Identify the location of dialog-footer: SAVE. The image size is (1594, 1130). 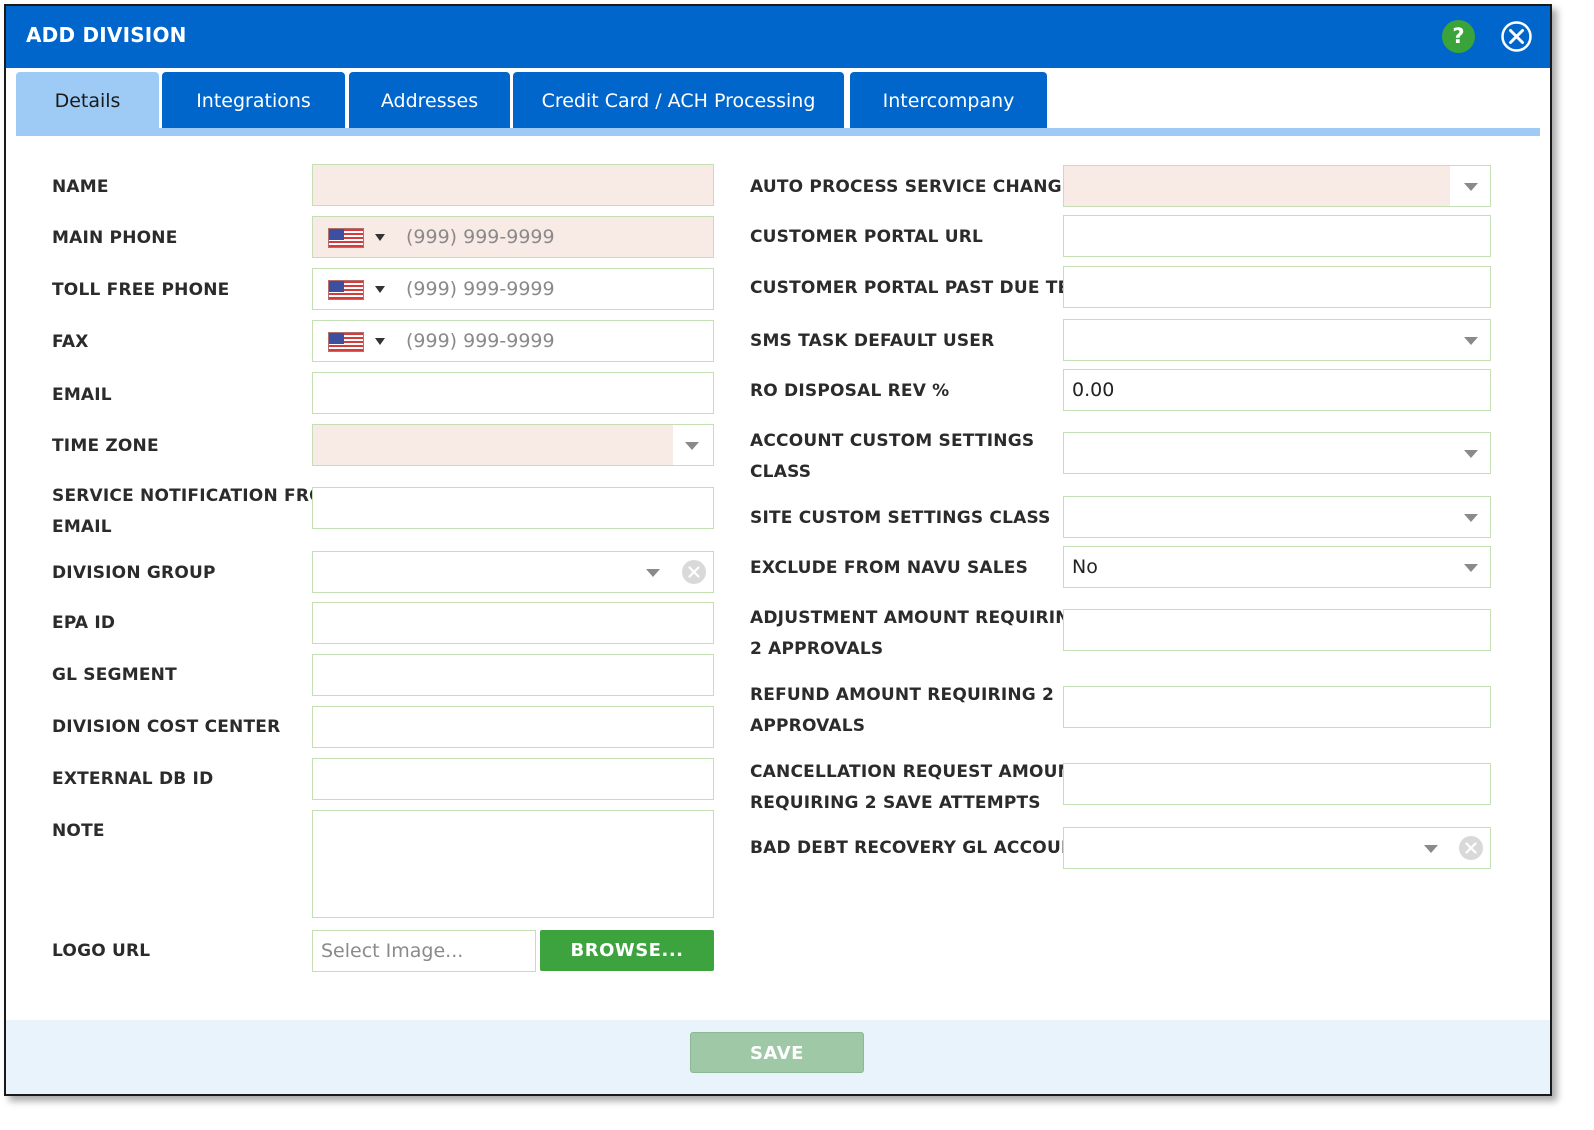
(778, 1057).